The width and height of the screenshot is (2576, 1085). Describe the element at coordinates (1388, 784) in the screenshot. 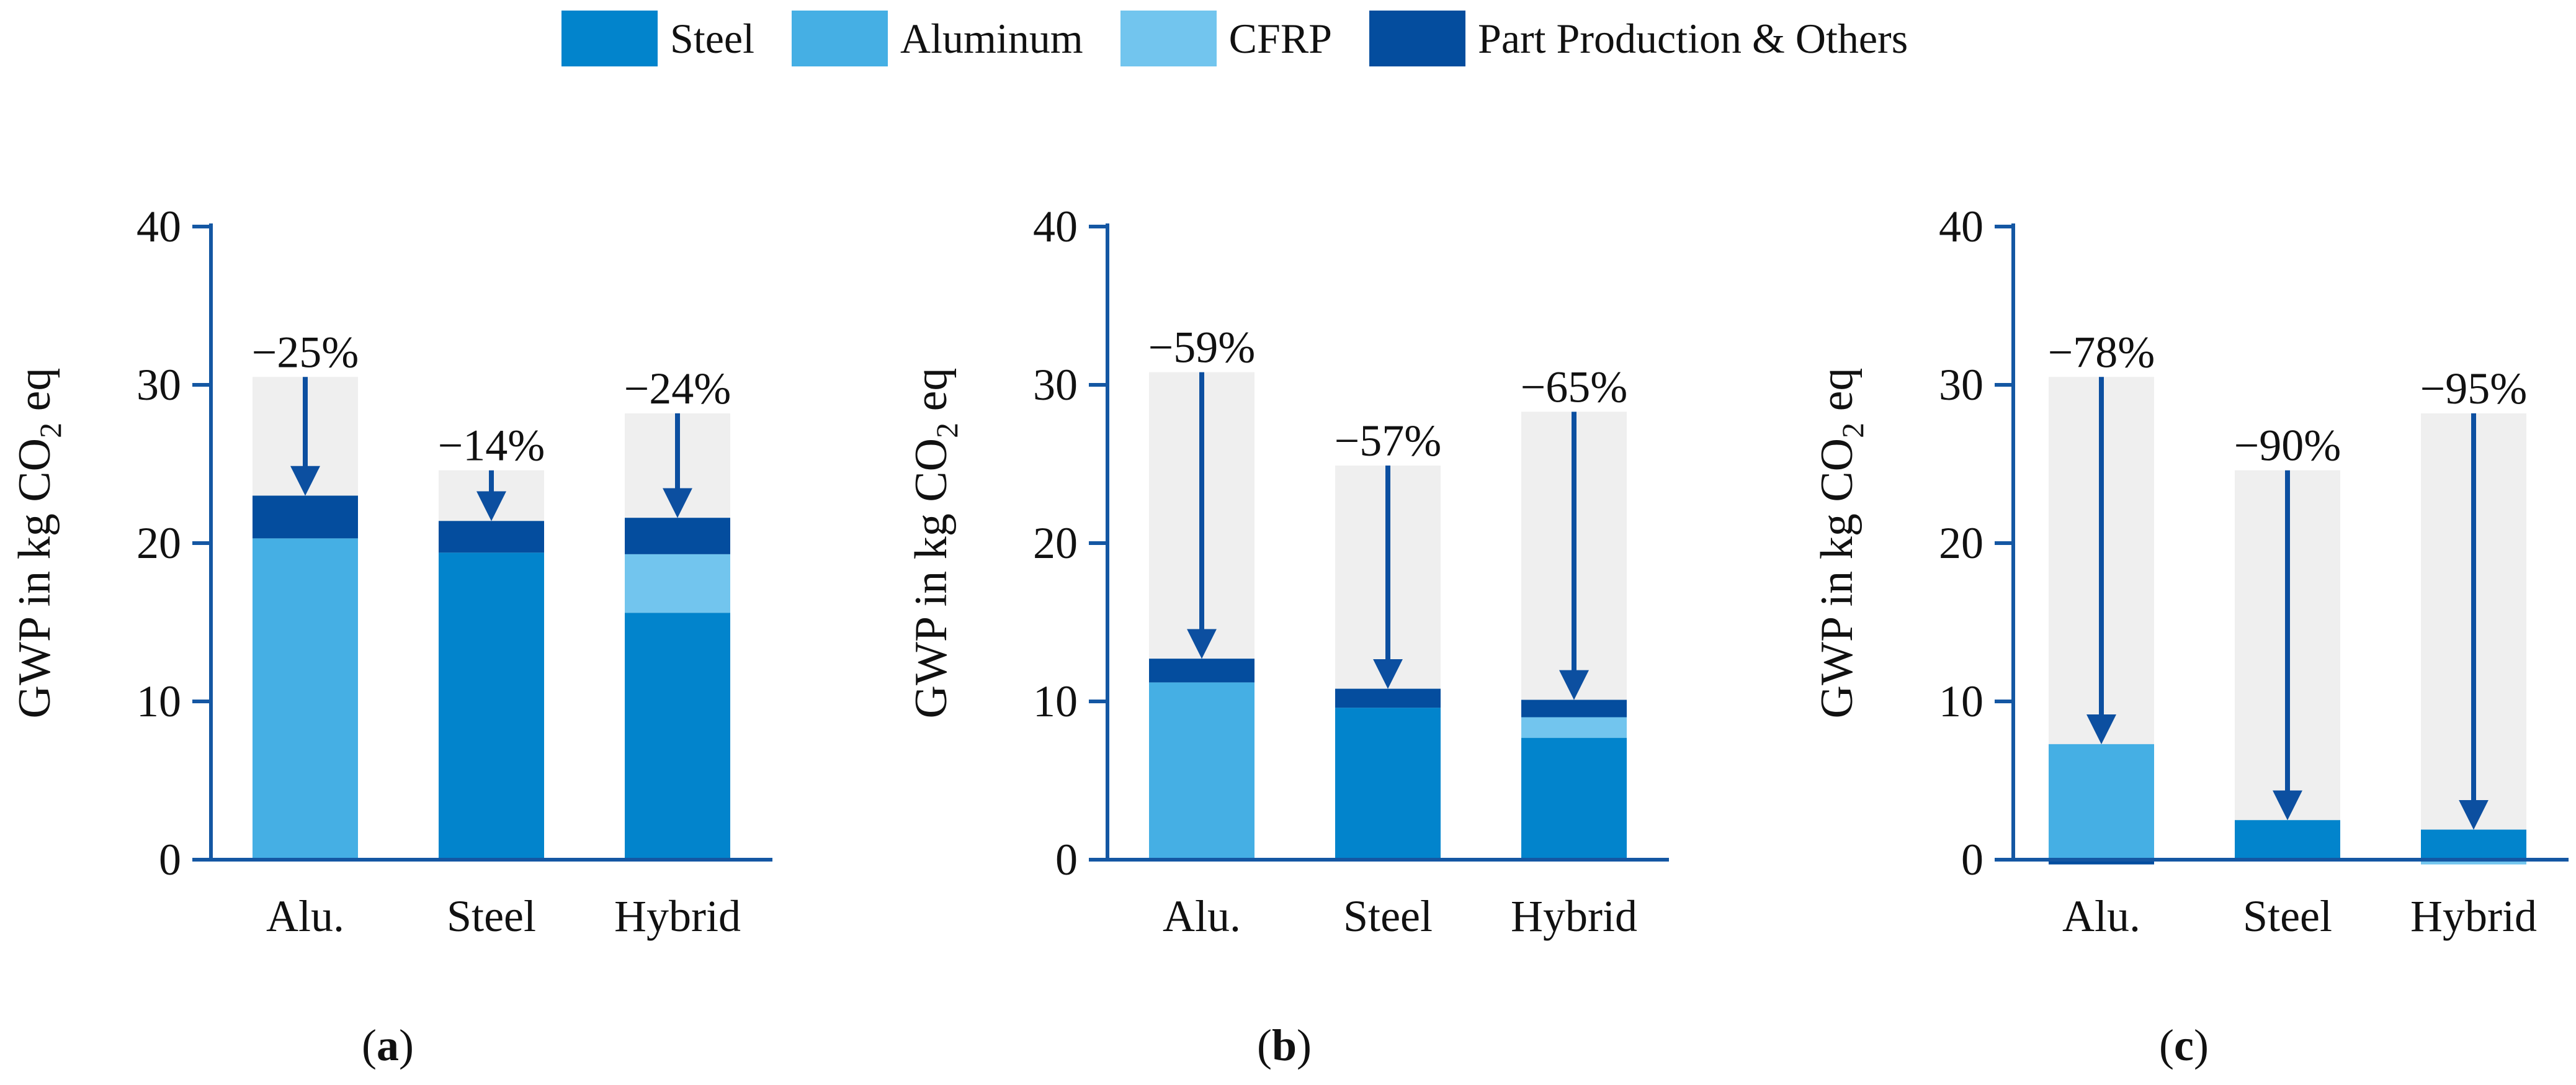

I see `bar-segment-b-steel-steel` at that location.